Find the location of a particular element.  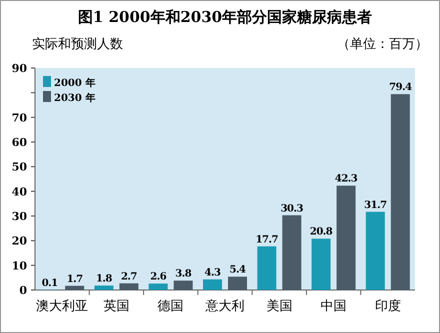

data-label: 1.7 is located at coordinates (75, 279).